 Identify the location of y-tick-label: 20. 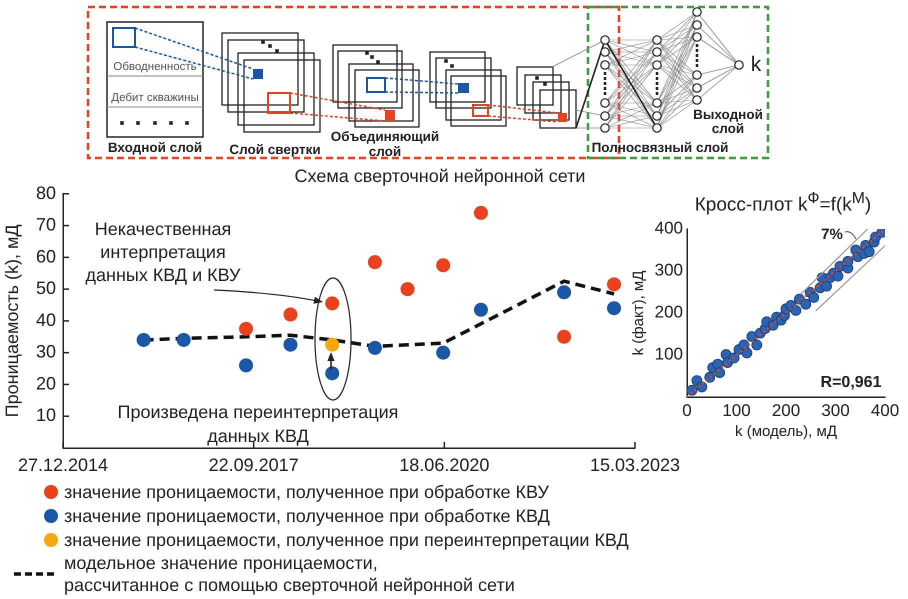
(46, 383).